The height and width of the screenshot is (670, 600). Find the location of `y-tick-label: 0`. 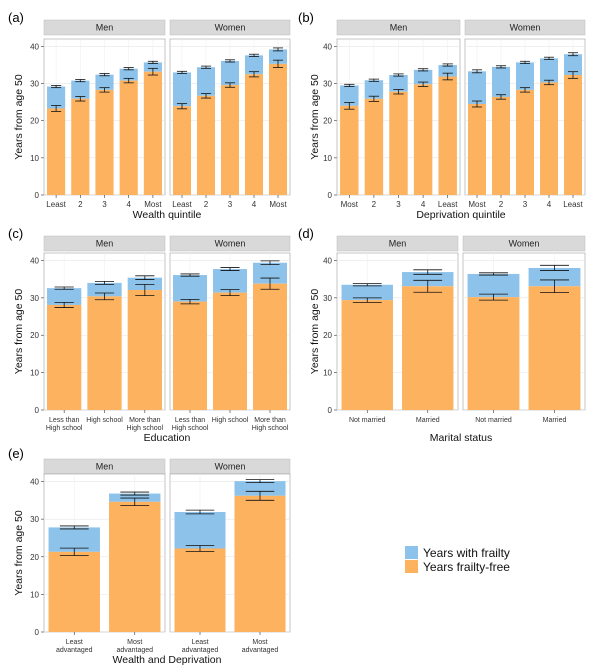

y-tick-label: 0 is located at coordinates (37, 195).